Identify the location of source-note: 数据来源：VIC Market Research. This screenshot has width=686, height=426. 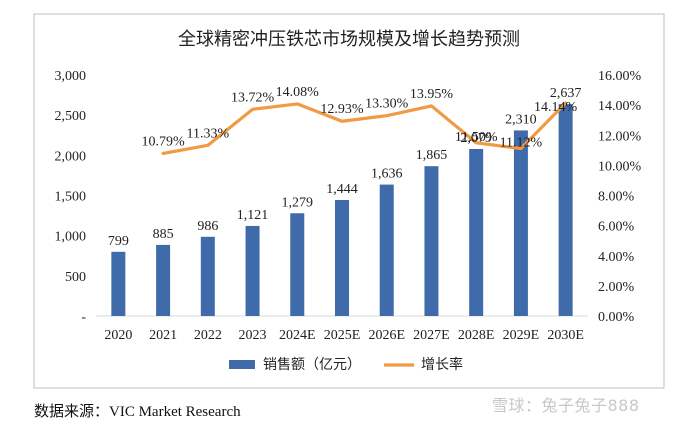
(137, 412).